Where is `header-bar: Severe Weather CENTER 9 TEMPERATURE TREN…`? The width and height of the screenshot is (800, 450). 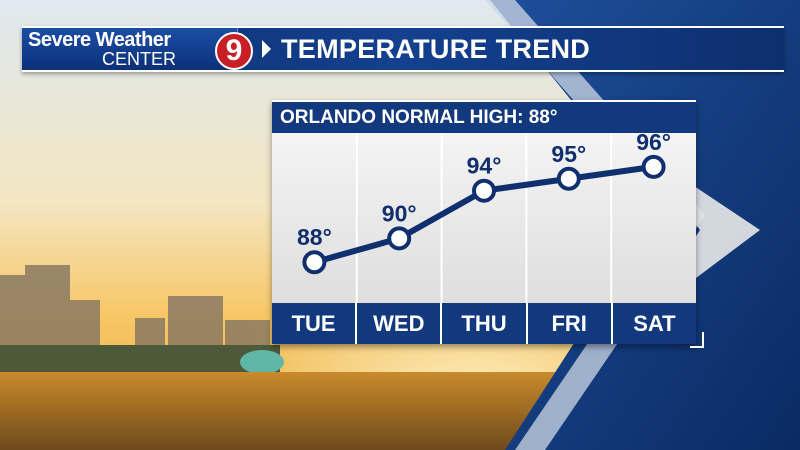
header-bar: Severe Weather CENTER 9 TEMPERATURE TREN… is located at coordinates (403, 49).